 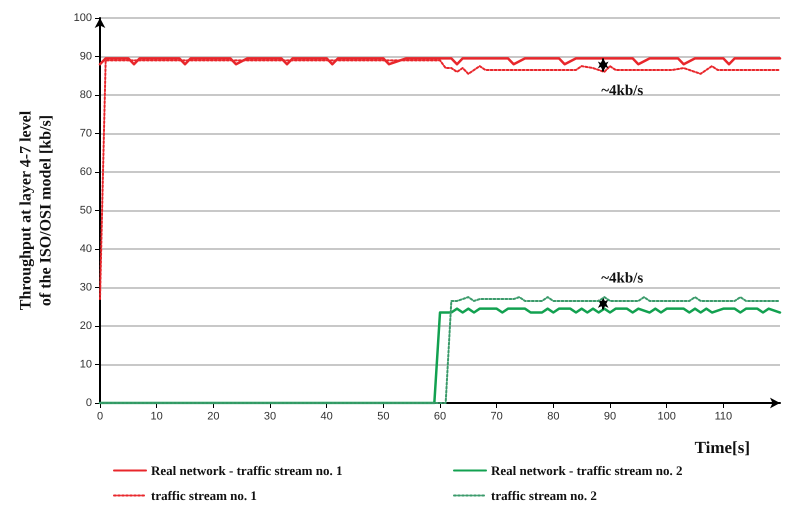 I want to click on x-tick-label: 90, so click(x=610, y=416).